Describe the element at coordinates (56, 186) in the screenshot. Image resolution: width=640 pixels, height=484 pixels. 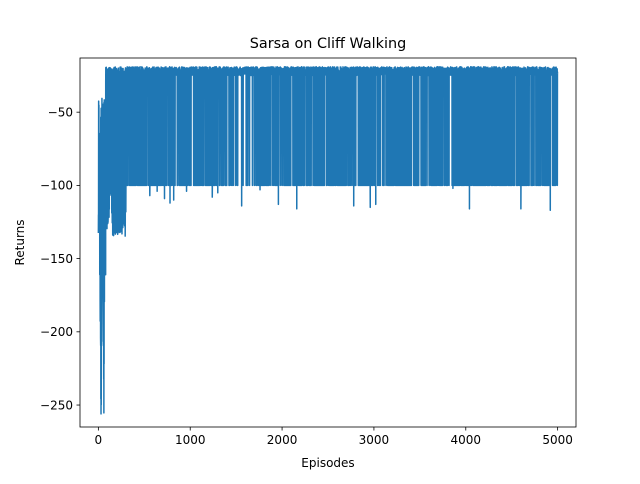
I see `y-tick-label: −100` at that location.